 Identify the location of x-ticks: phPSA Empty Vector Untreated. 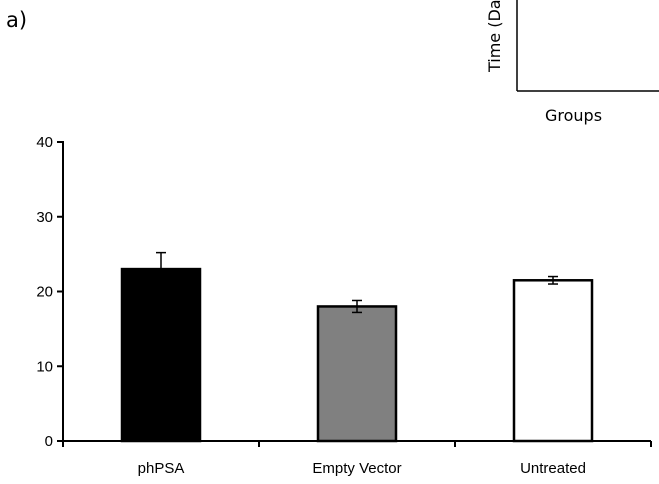
(357, 459).